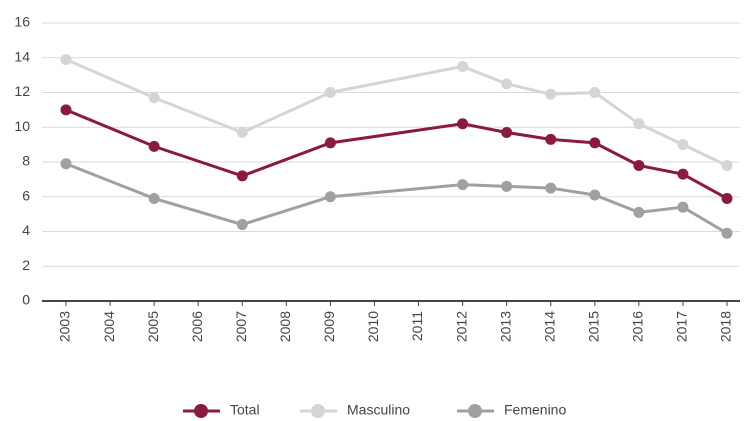 The height and width of the screenshot is (421, 744). I want to click on y-tick-label: 10, so click(22, 126).